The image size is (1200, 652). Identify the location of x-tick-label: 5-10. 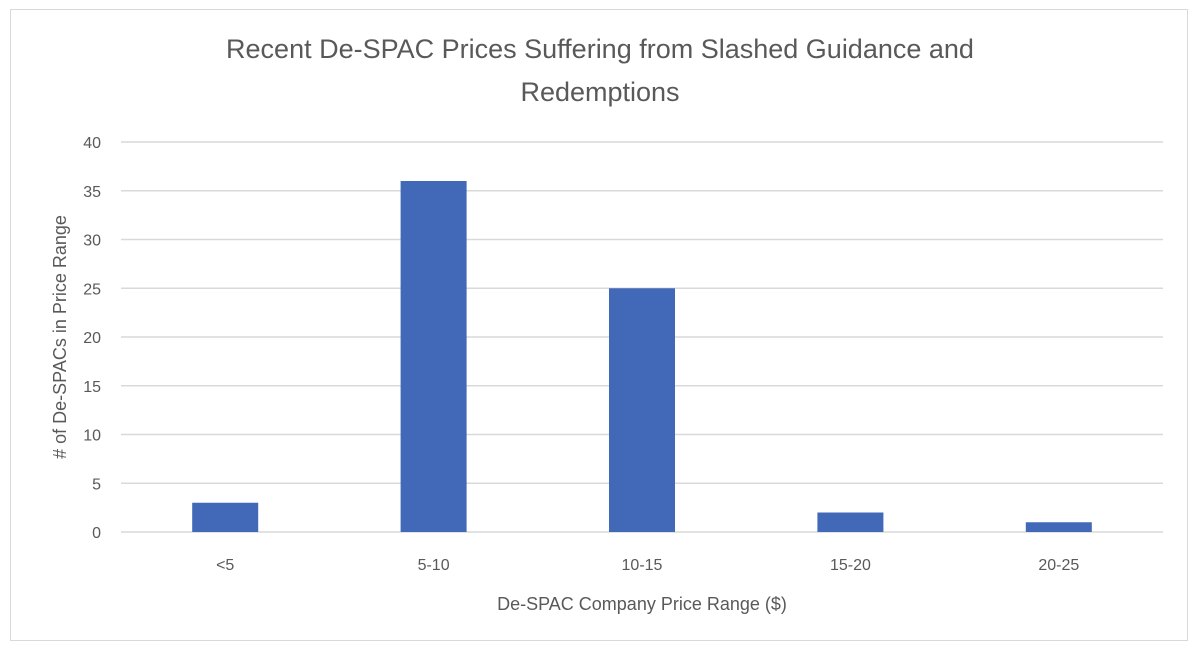
(434, 565).